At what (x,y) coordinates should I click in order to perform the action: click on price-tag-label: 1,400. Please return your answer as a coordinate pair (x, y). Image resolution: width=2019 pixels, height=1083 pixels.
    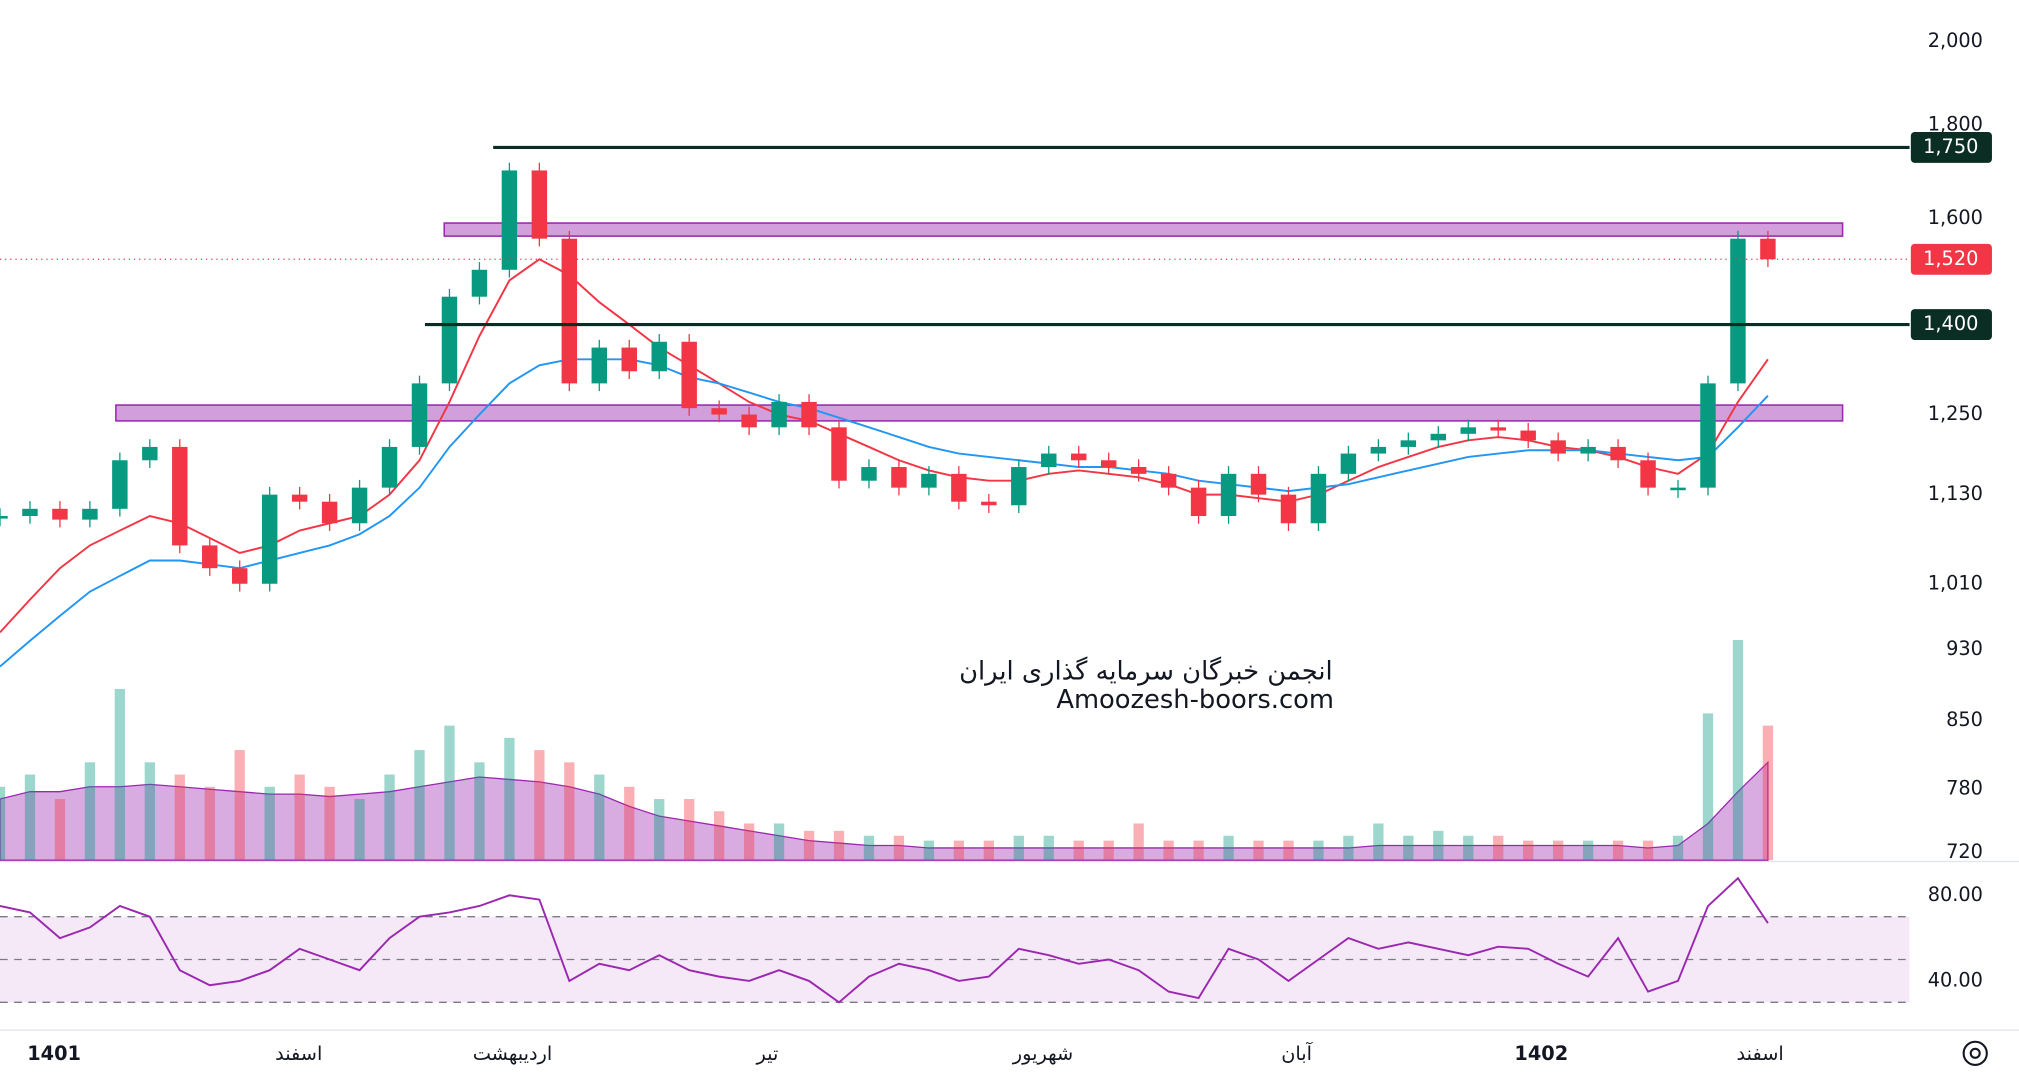
    Looking at the image, I should click on (1950, 323).